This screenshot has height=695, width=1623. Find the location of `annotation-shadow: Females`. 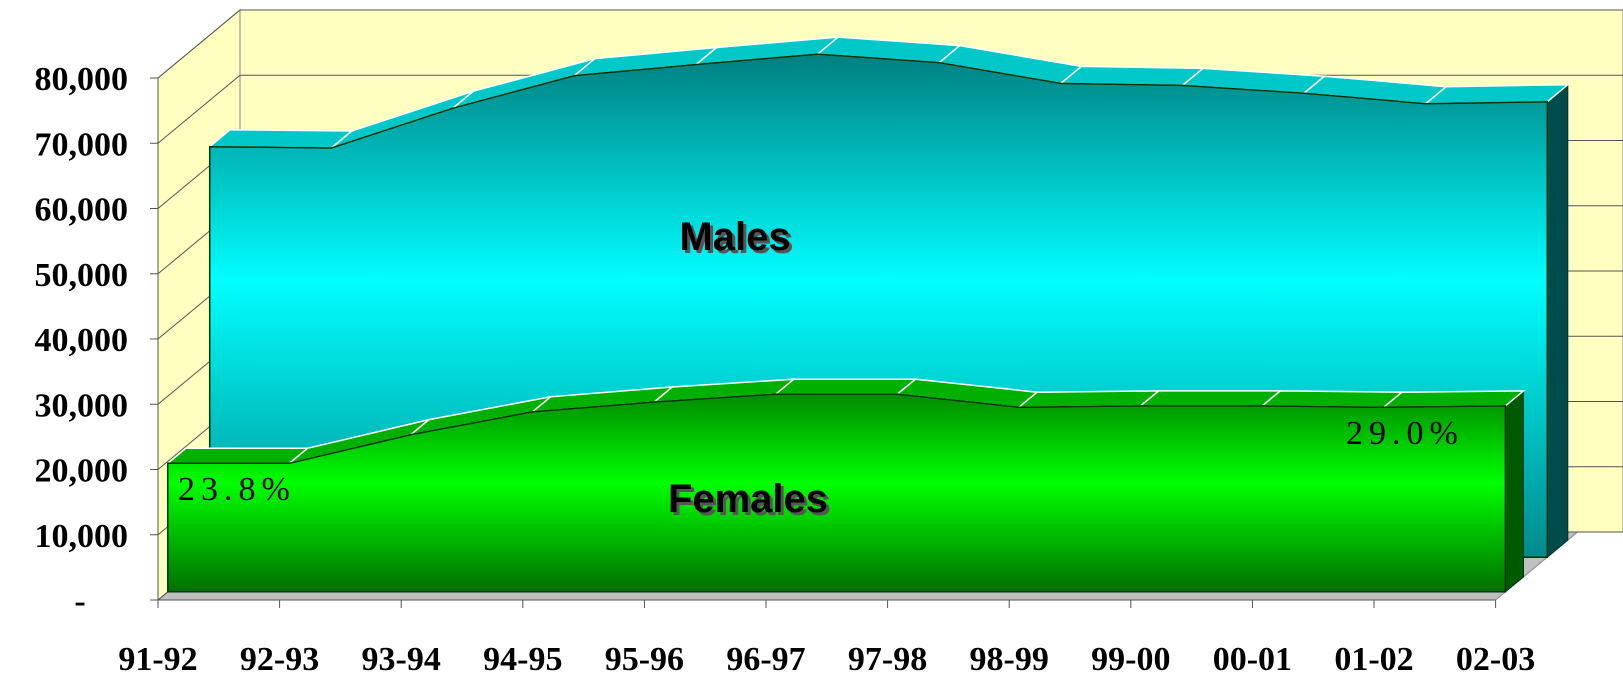

annotation-shadow: Females is located at coordinates (751, 502).